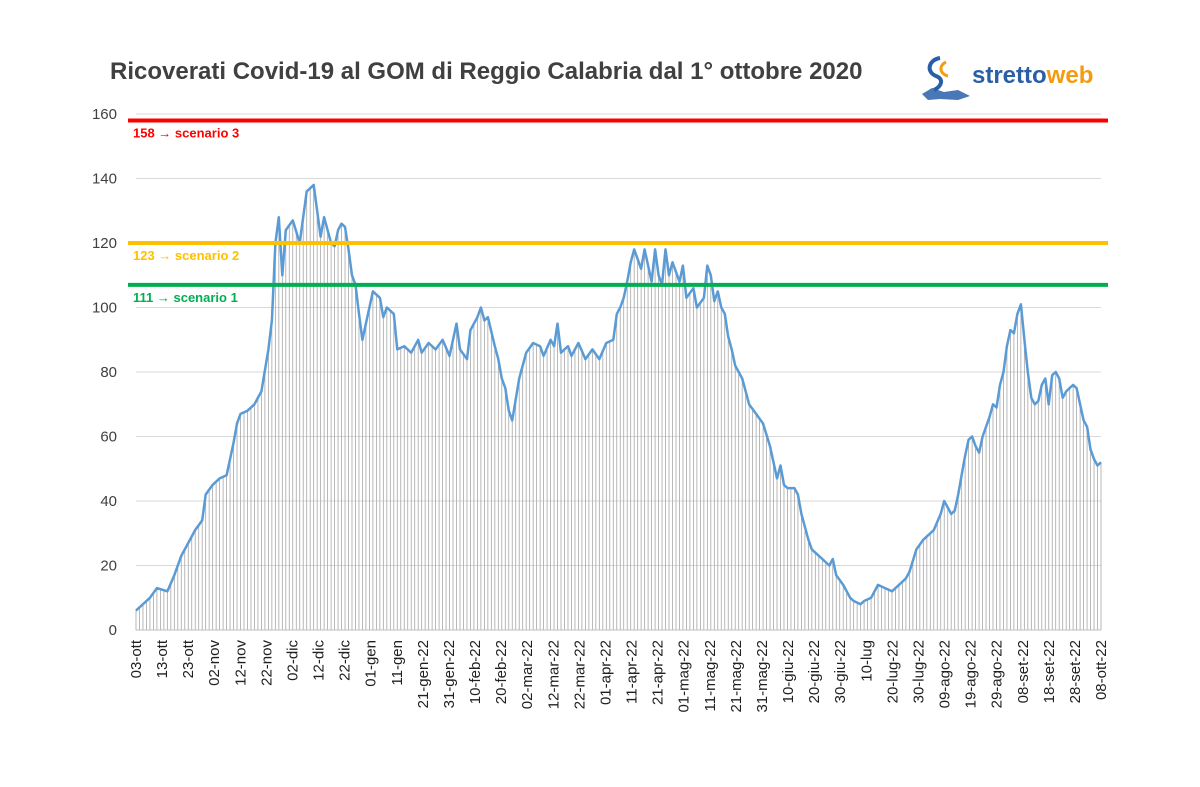  I want to click on x-tick-label: 21-apr-22, so click(658, 672).